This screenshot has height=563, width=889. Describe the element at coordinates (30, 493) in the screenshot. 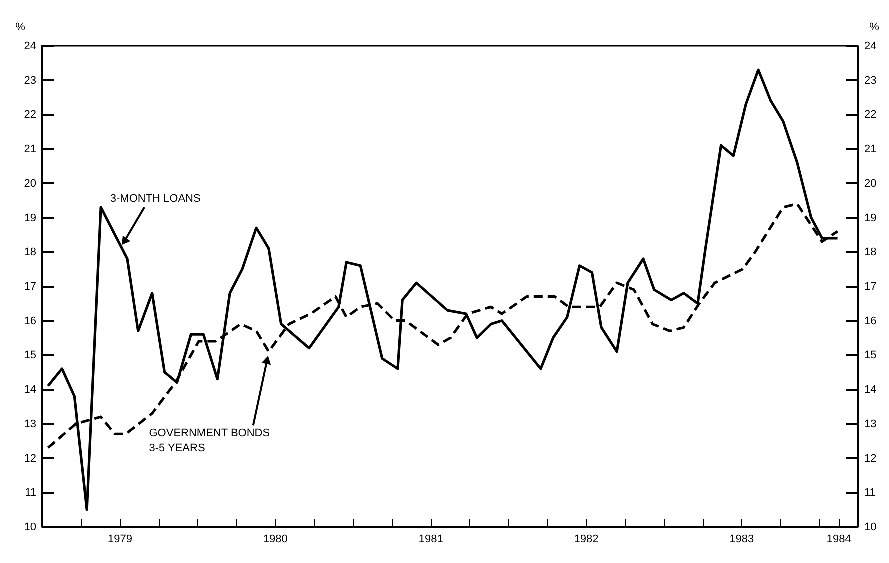

I see `y-tick-label: 11` at that location.